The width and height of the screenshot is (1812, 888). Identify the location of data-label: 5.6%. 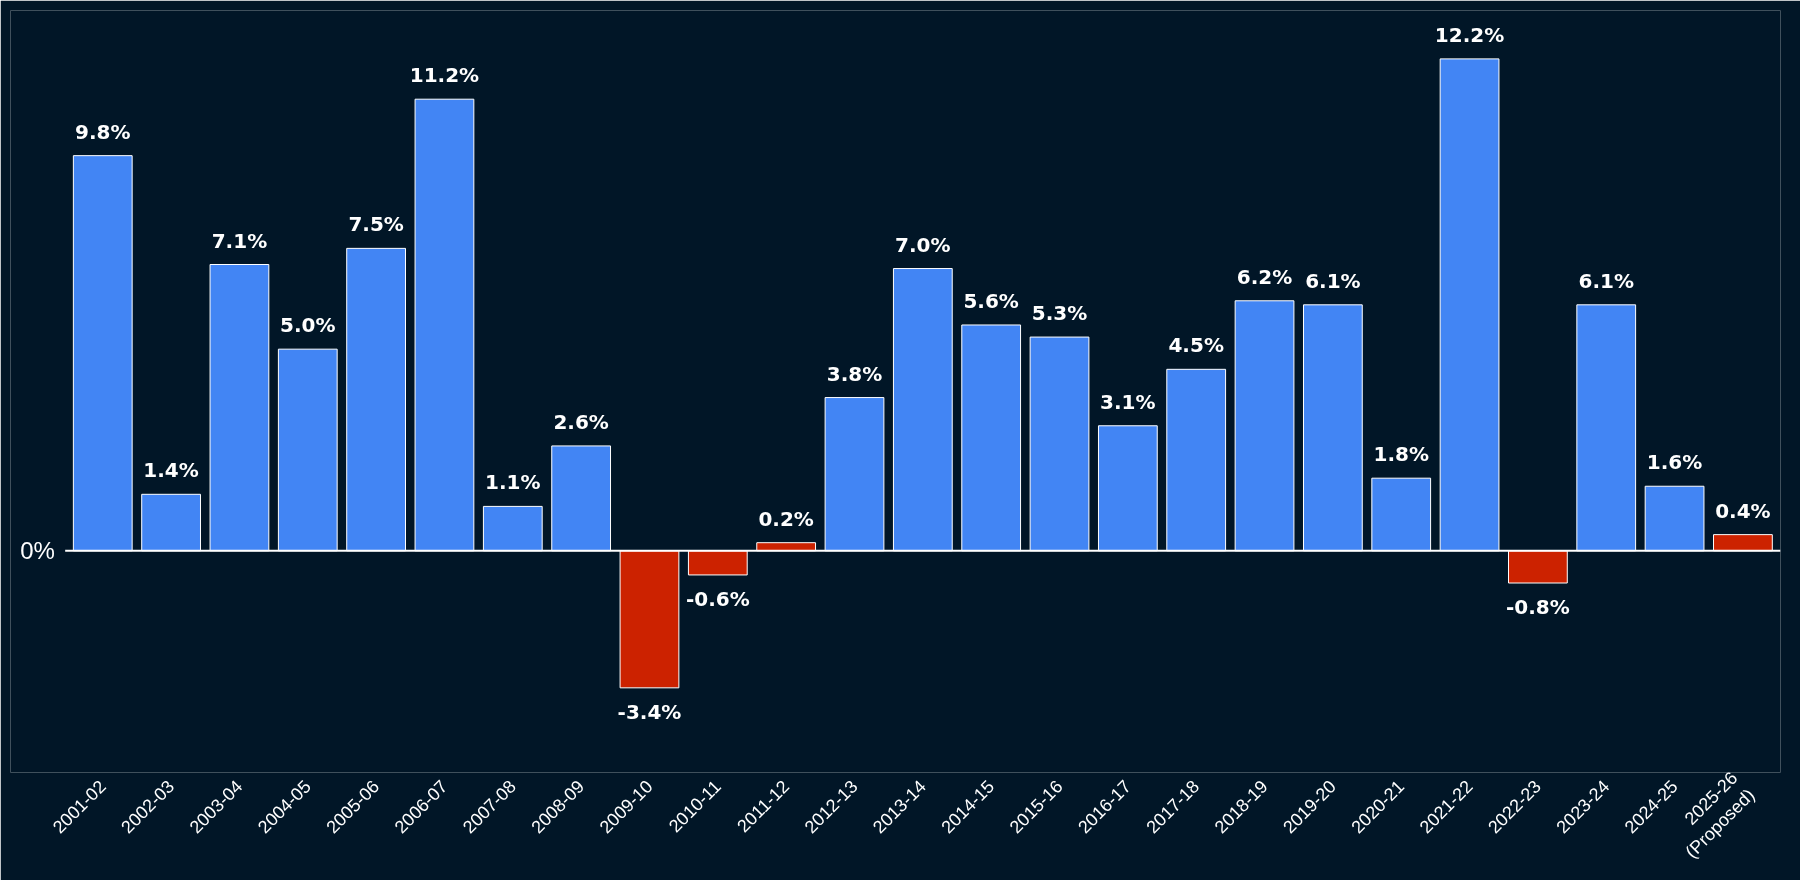
(991, 300).